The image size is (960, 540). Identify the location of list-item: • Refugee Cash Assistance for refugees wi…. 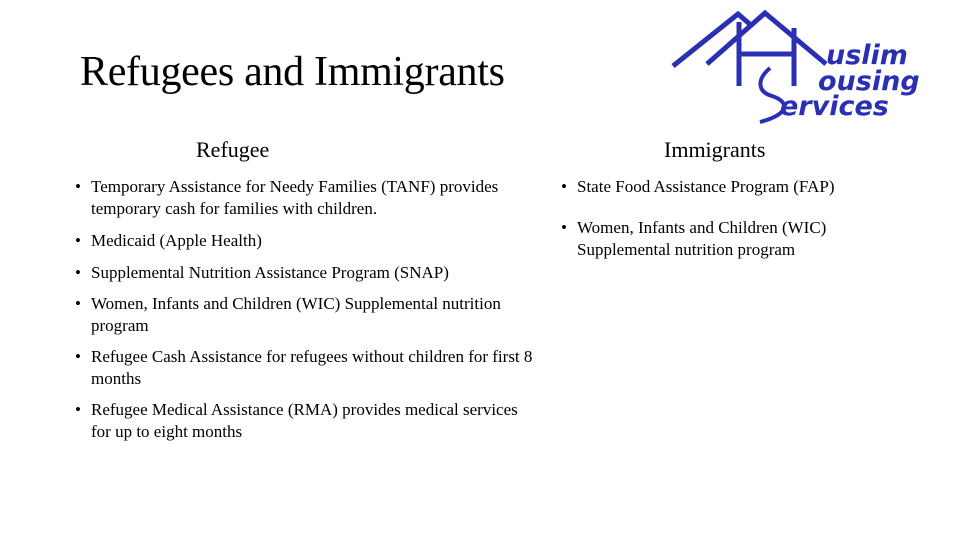
(304, 367).